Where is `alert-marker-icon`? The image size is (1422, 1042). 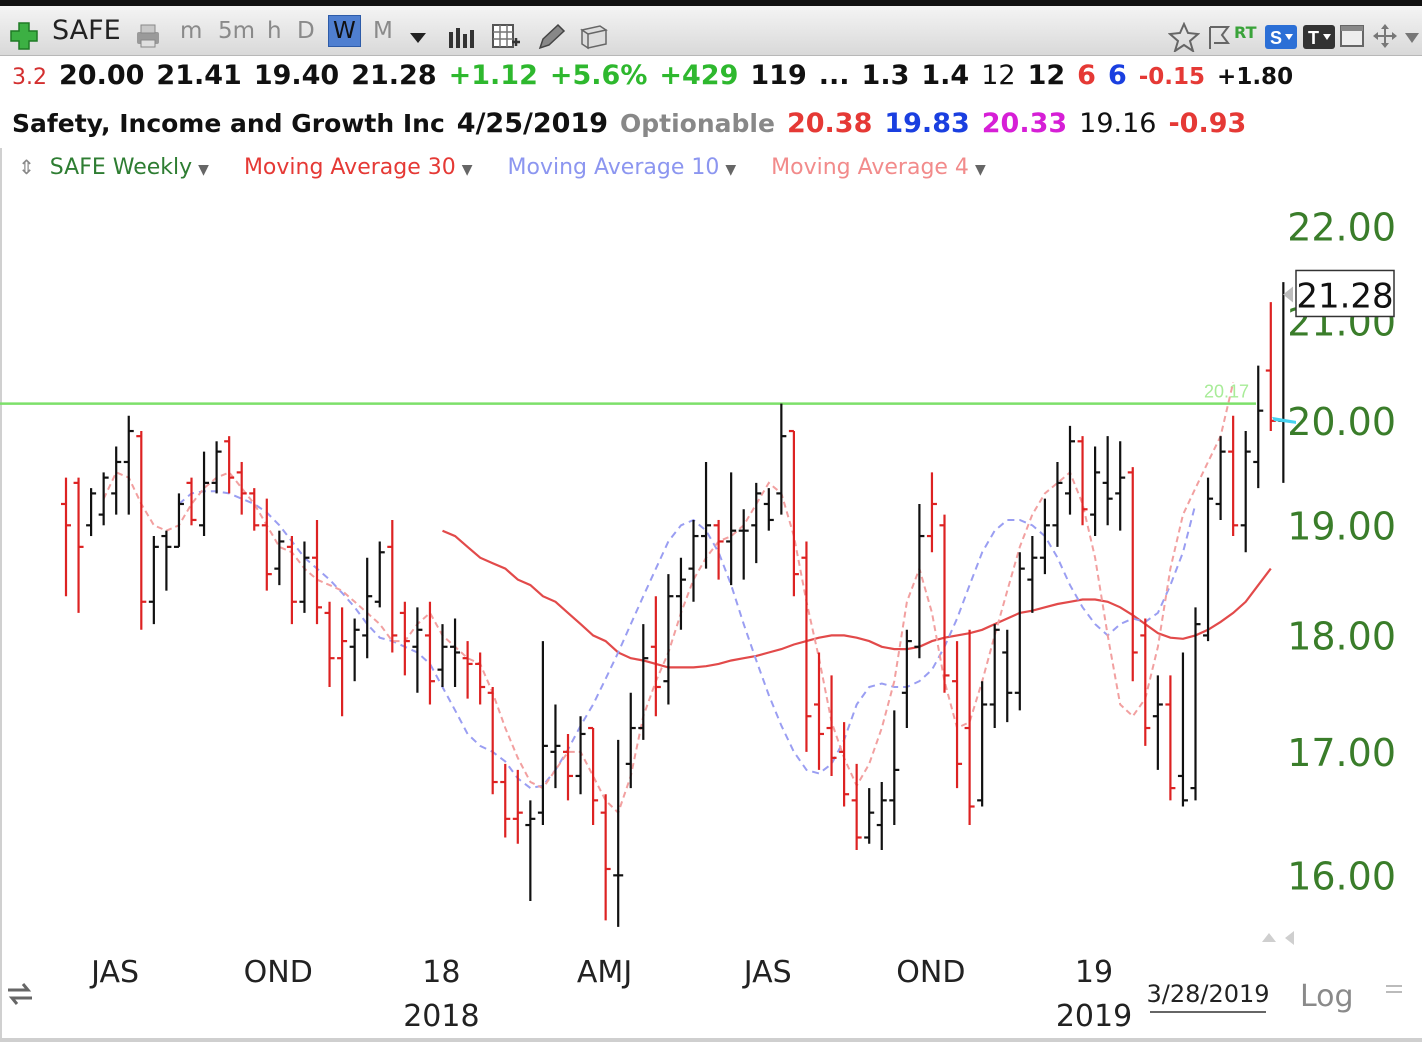 alert-marker-icon is located at coordinates (1284, 420).